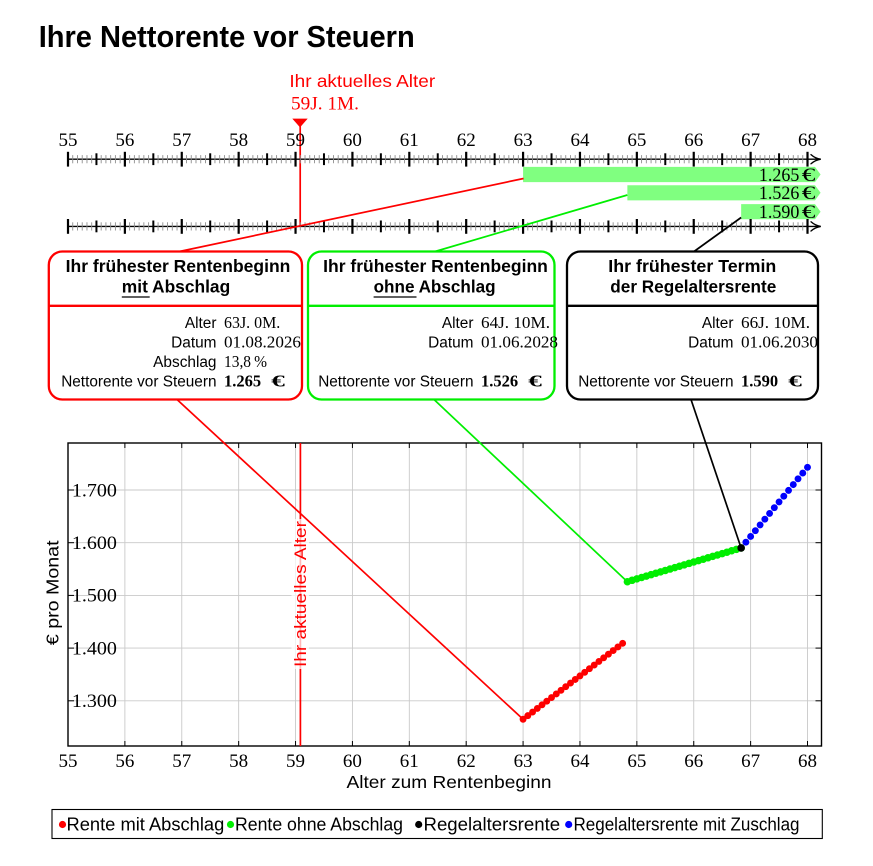 The image size is (873, 866). I want to click on svg-text: 1.500, so click(94, 596).